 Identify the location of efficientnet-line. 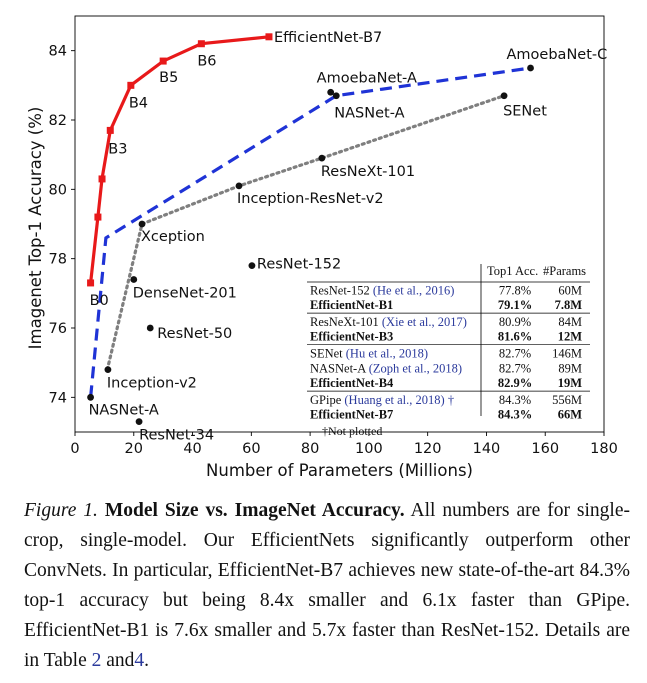
(179, 159).